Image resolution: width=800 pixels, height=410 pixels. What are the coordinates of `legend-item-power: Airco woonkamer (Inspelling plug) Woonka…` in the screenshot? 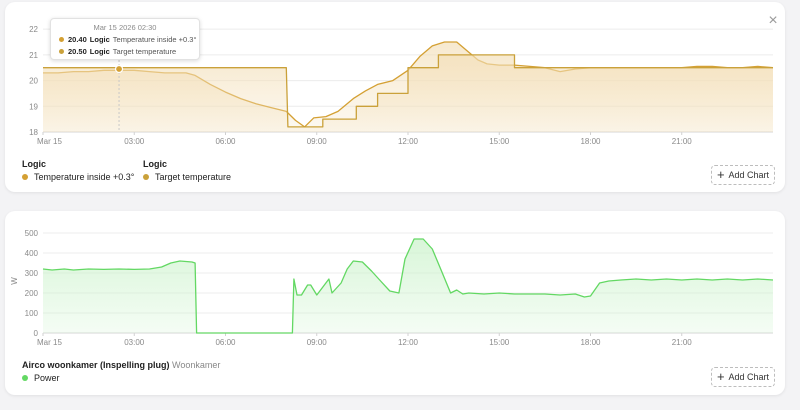 It's located at (121, 371).